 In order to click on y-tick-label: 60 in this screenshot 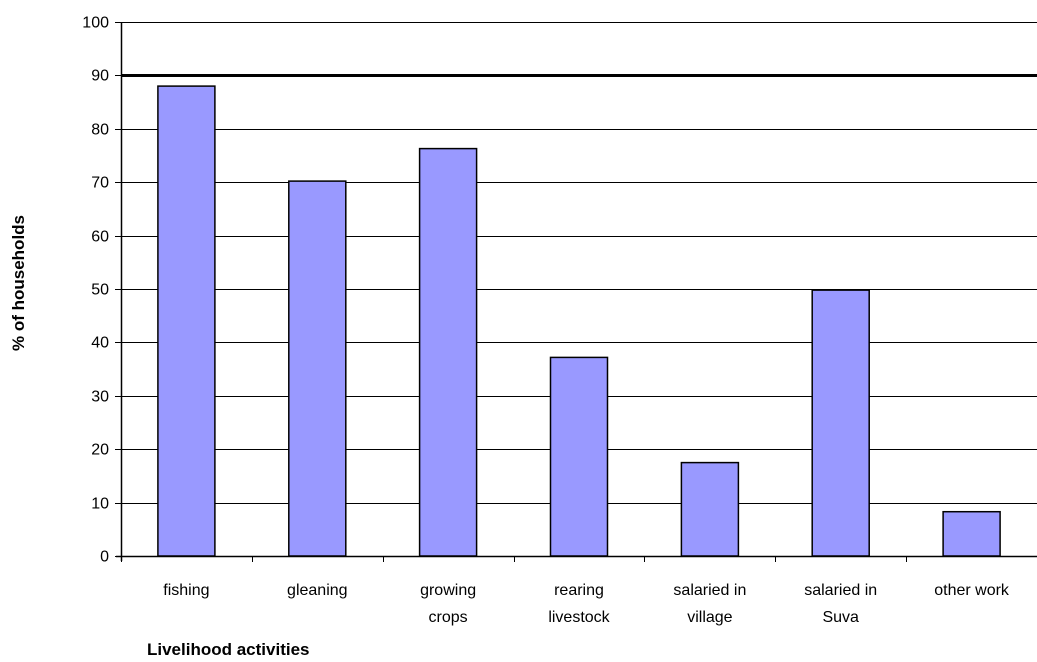, I will do `click(100, 237)`.